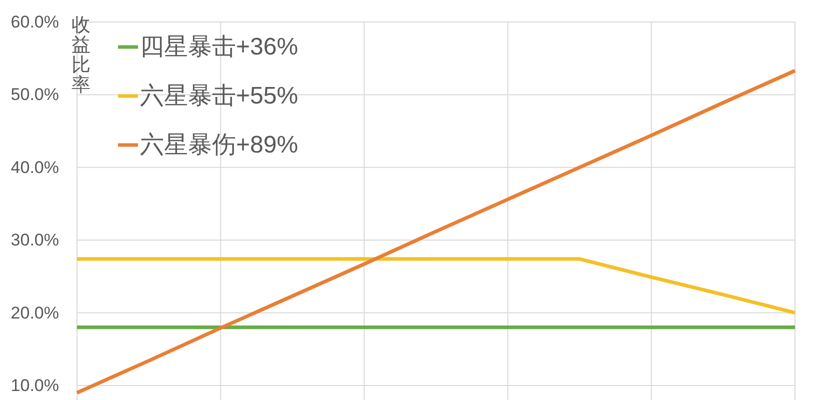  What do you see at coordinates (34, 167) in the screenshot?
I see `y-tick-label: 40.0%` at bounding box center [34, 167].